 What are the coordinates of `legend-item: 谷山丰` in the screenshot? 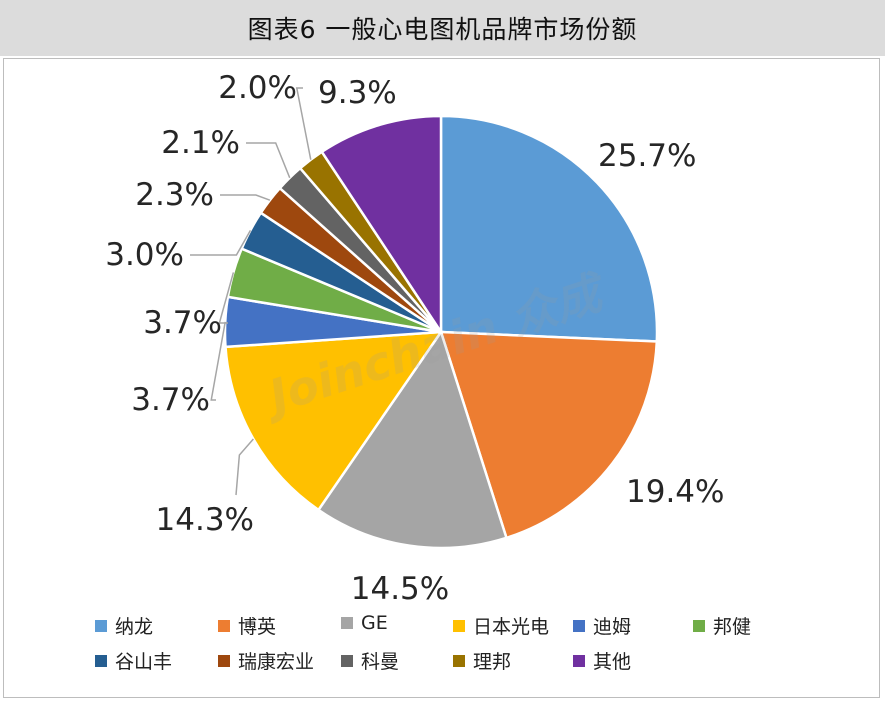 It's located at (133, 660).